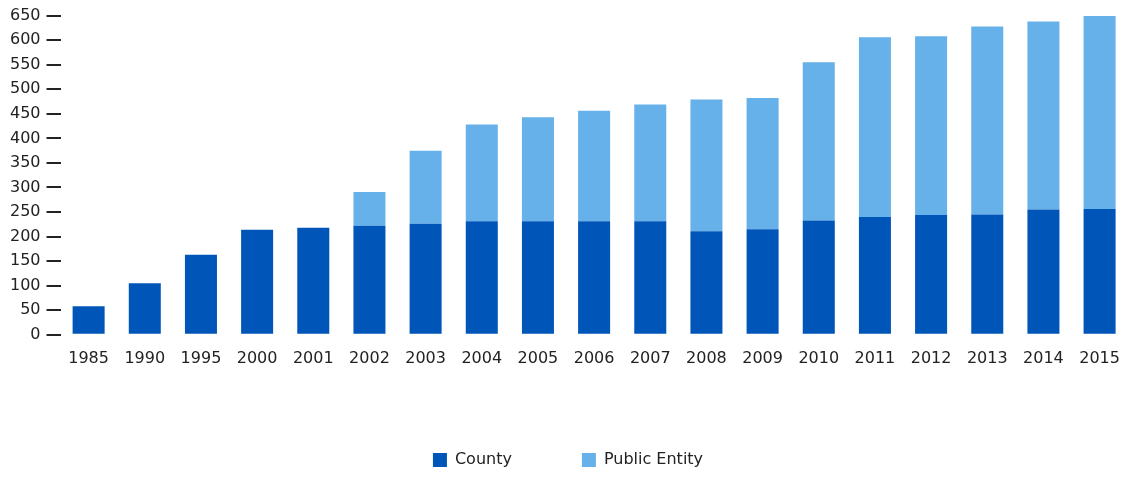  Describe the element at coordinates (313, 357) in the screenshot. I see `x-tick-label: 2001` at that location.